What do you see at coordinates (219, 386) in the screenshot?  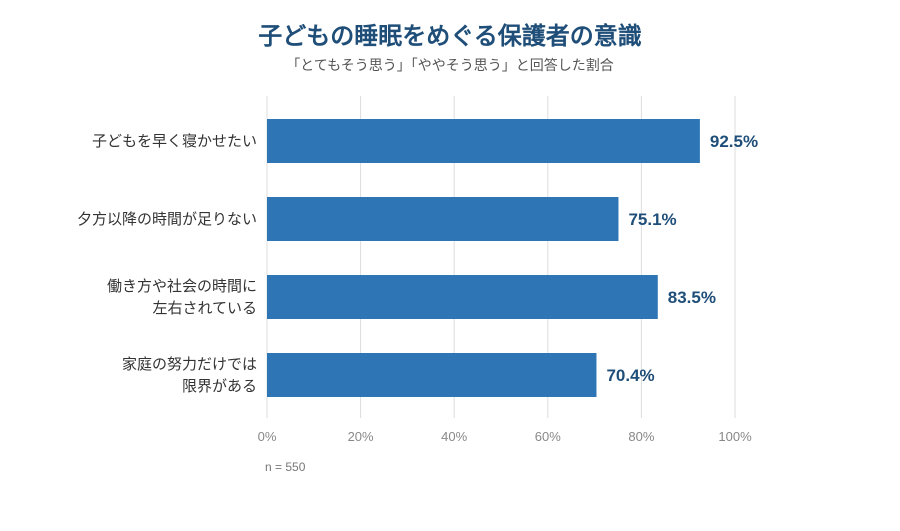 I see `category-label: 限界がある` at bounding box center [219, 386].